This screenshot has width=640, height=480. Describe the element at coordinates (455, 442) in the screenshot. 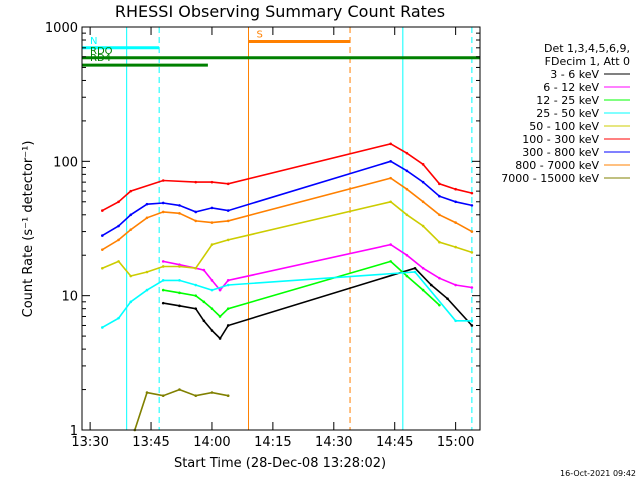

I see `x-tick-label-6: 15:00` at that location.